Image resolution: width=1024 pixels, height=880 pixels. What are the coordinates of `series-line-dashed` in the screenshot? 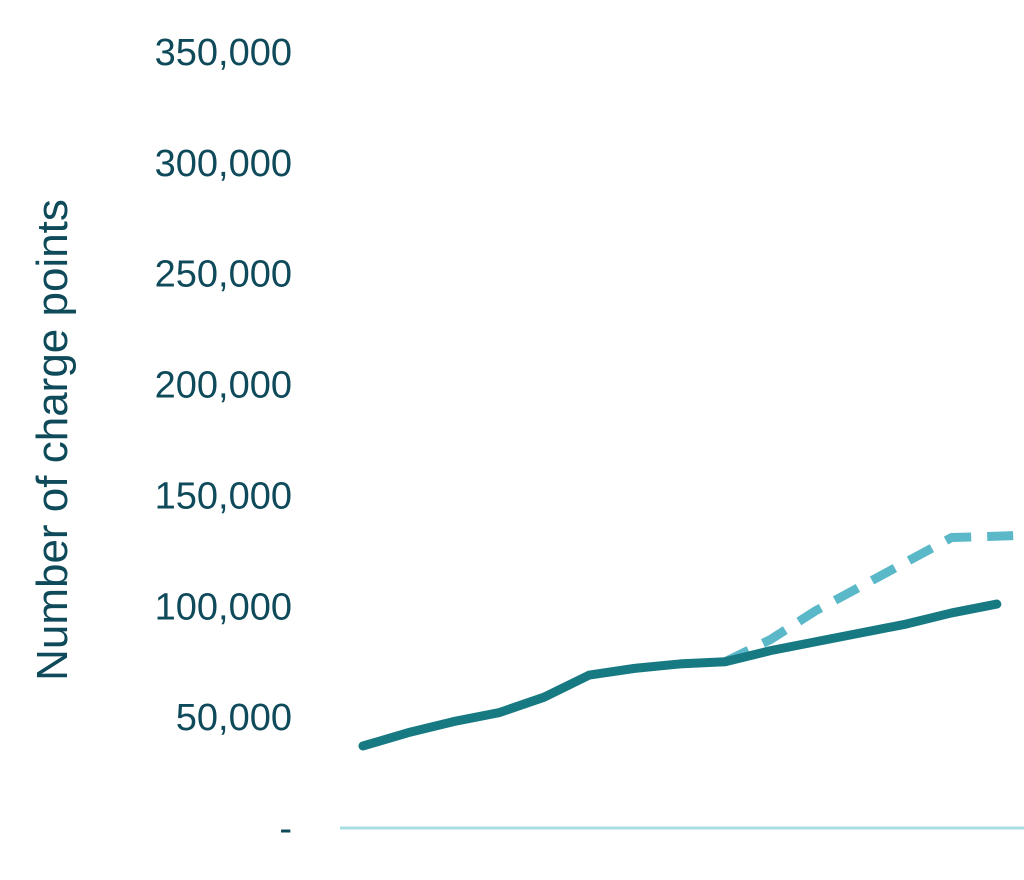 It's located at (873, 598).